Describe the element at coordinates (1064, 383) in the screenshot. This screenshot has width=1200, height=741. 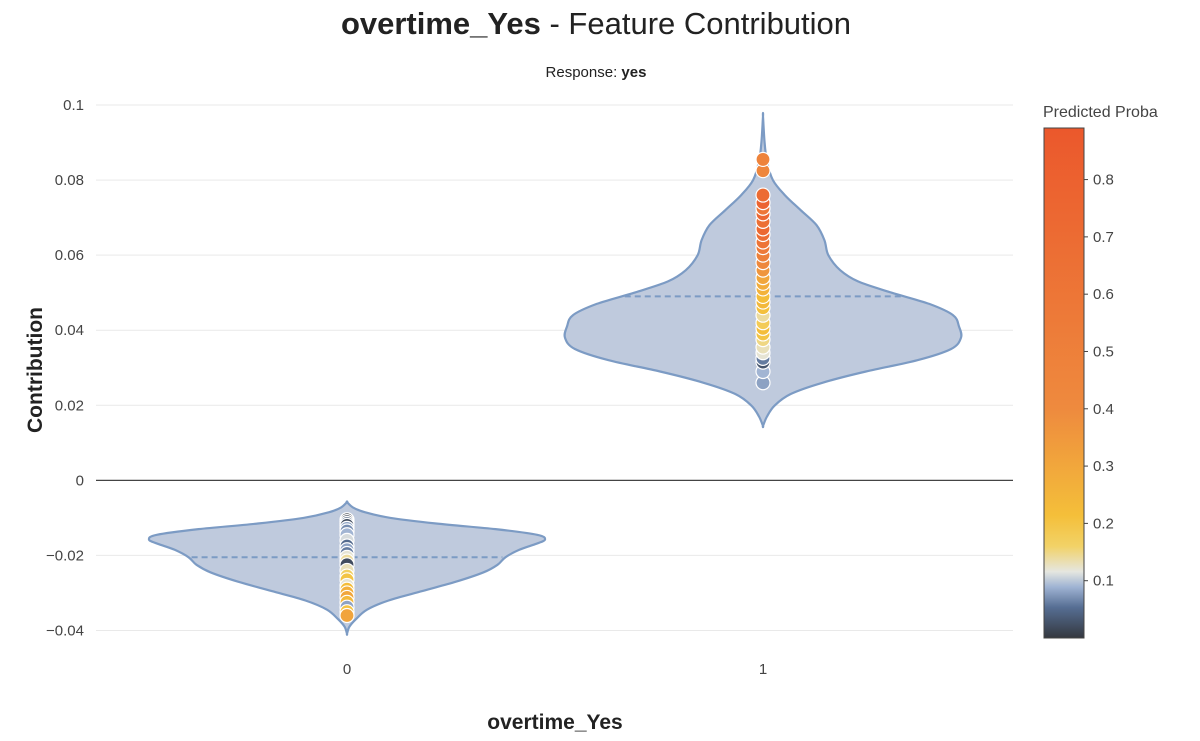
I see `colorbar` at that location.